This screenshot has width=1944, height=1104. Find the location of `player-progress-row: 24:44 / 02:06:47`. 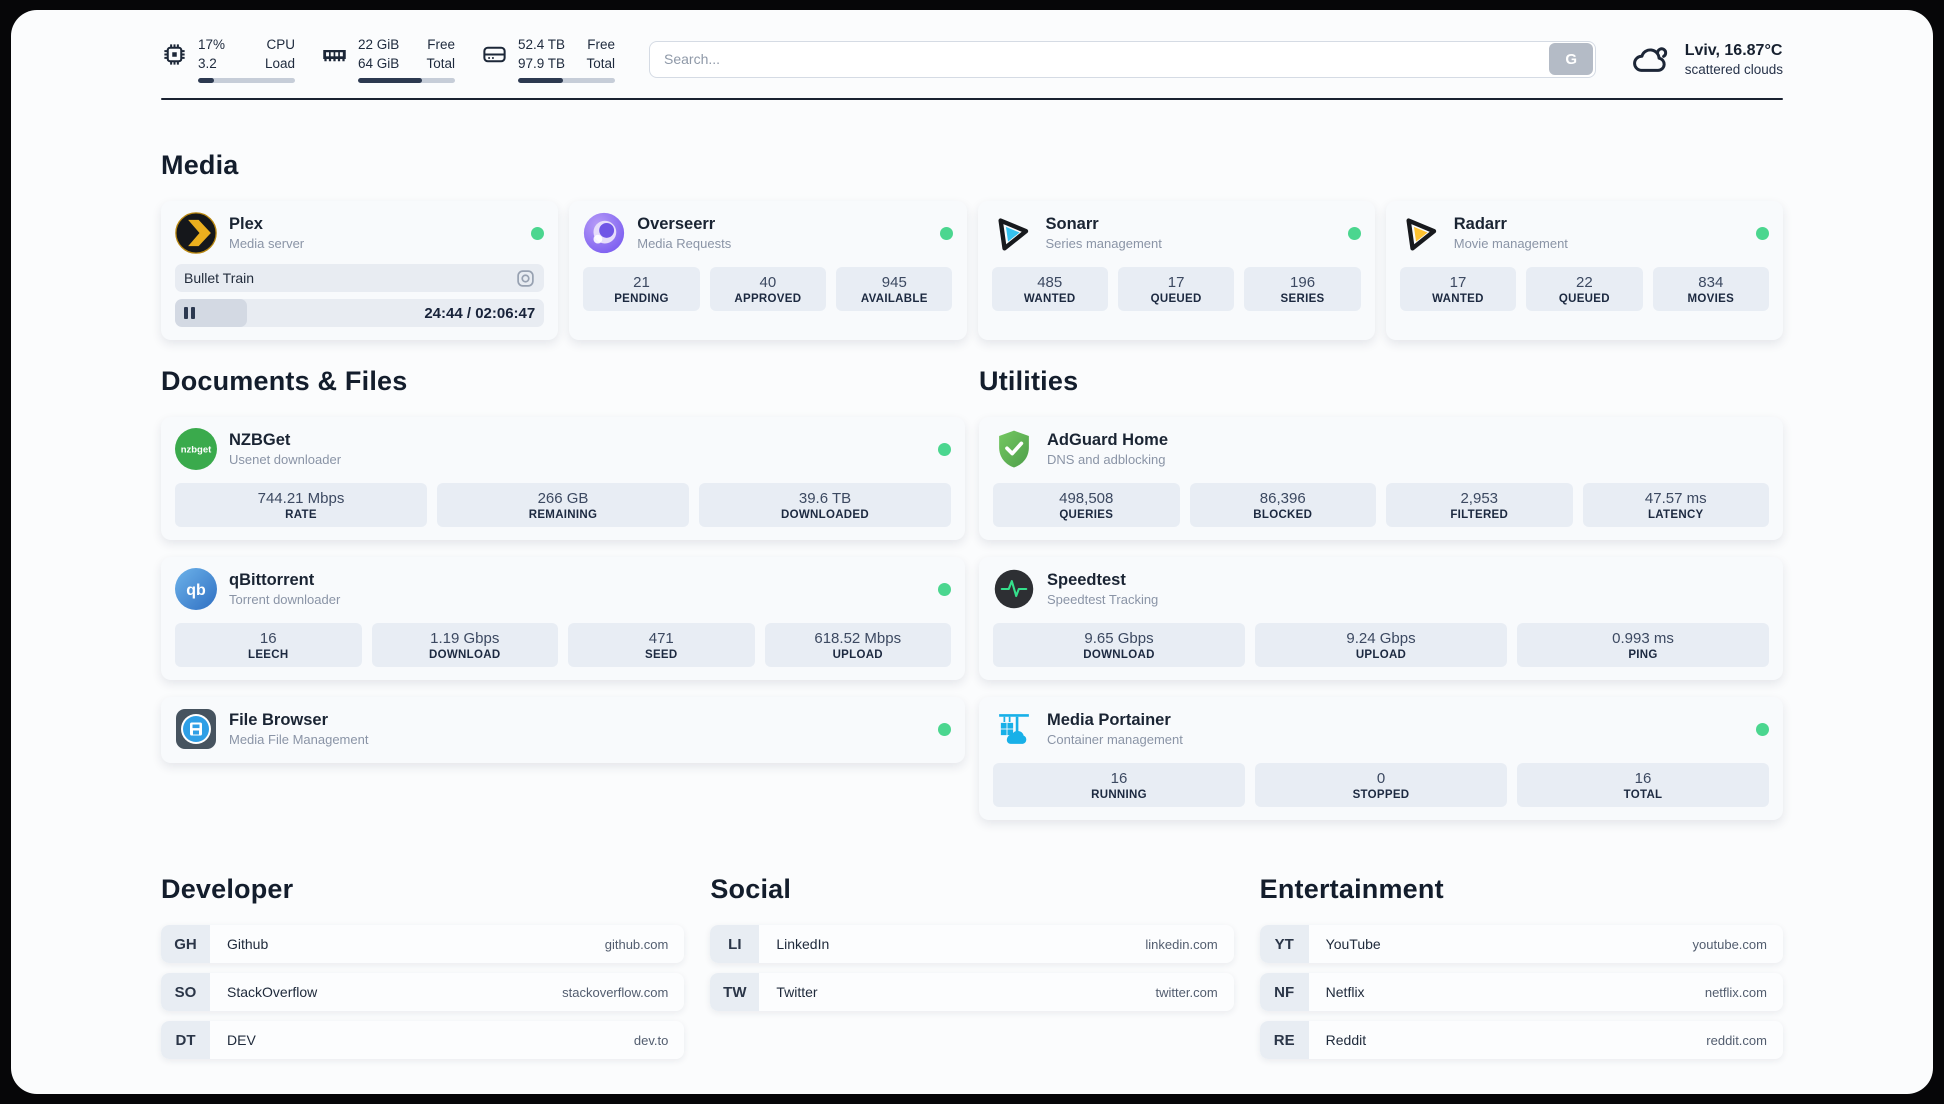

player-progress-row: 24:44 / 02:06:47 is located at coordinates (360, 313).